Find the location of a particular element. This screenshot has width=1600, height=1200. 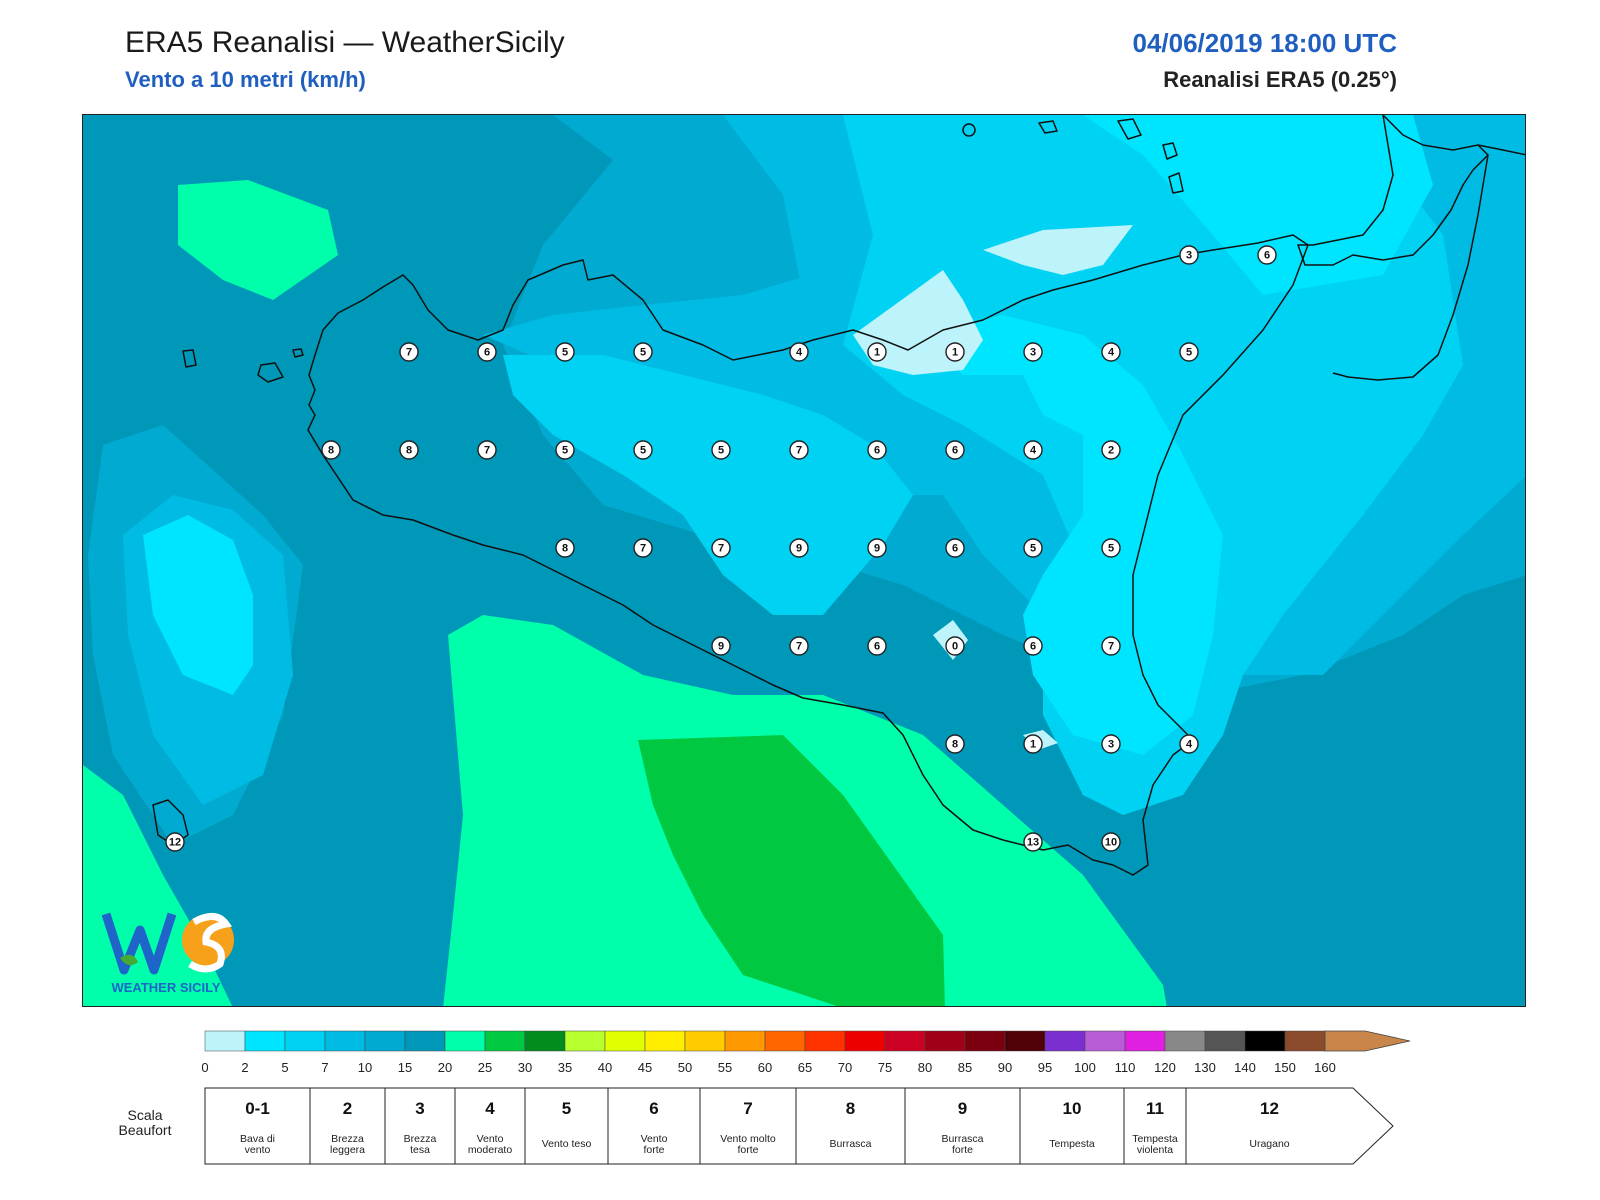

wind-value-label: 10 is located at coordinates (1111, 843).